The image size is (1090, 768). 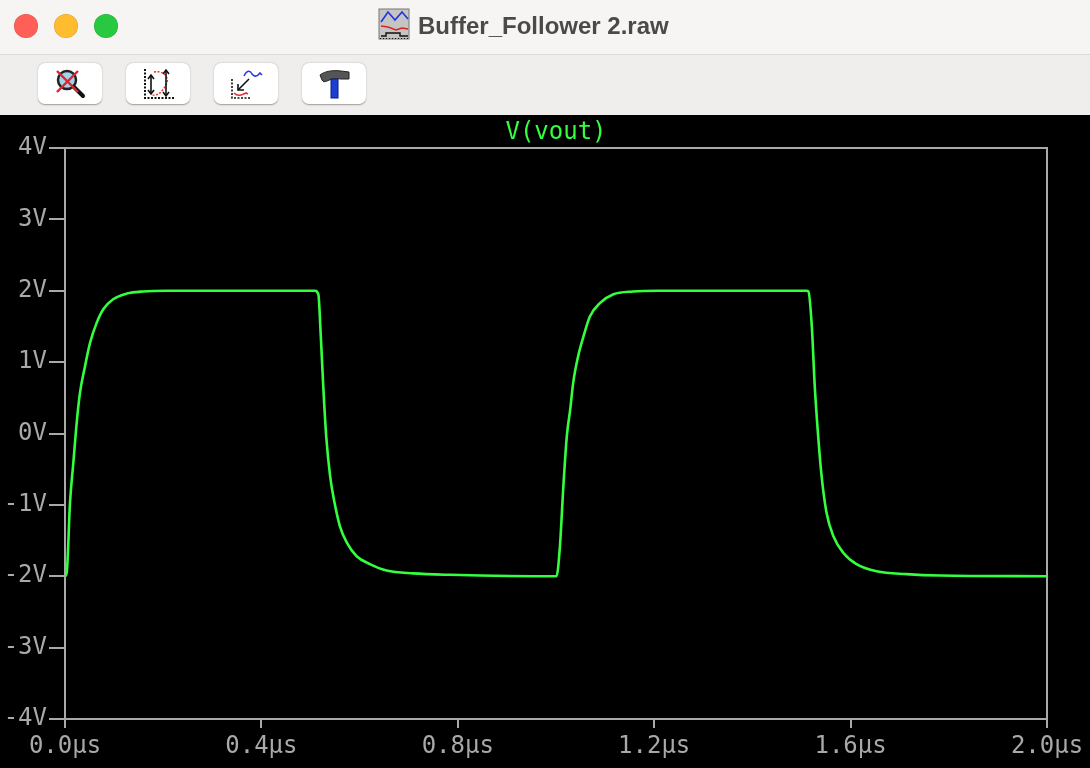 I want to click on x-tick-label: 2.0µs, so click(x=1047, y=744).